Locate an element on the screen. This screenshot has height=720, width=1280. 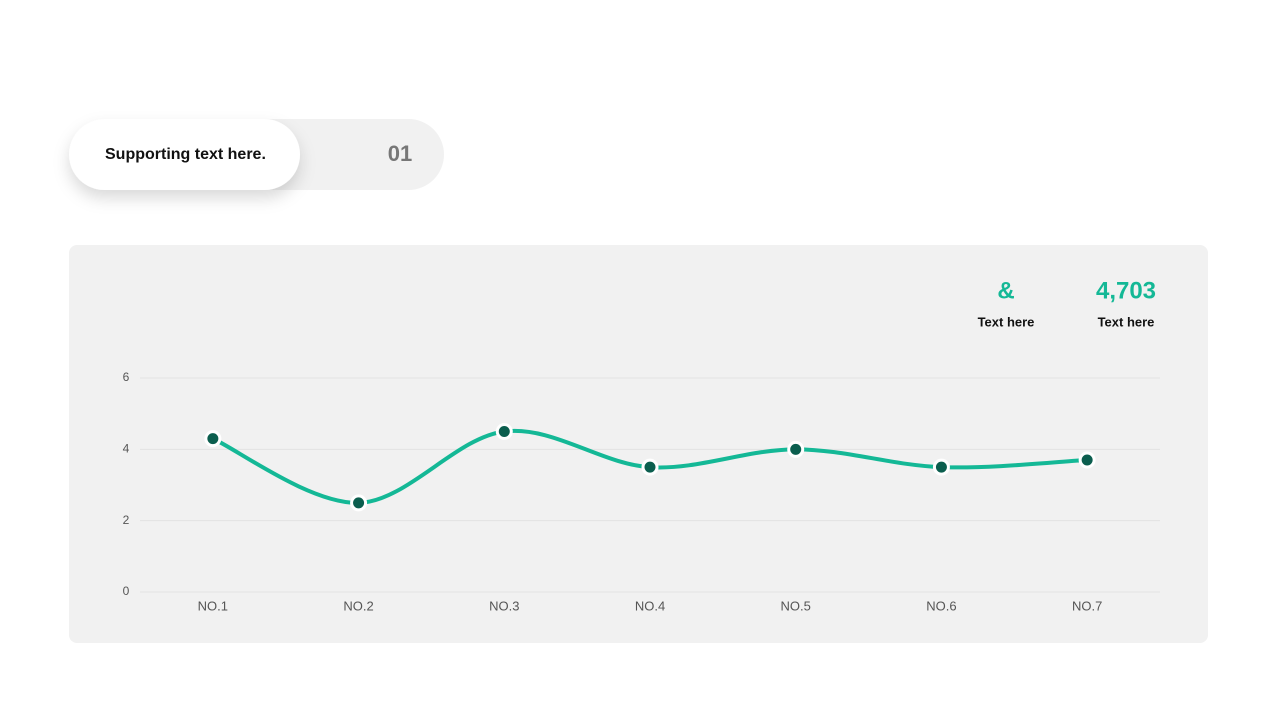
stat-value: & is located at coordinates (1005, 290).